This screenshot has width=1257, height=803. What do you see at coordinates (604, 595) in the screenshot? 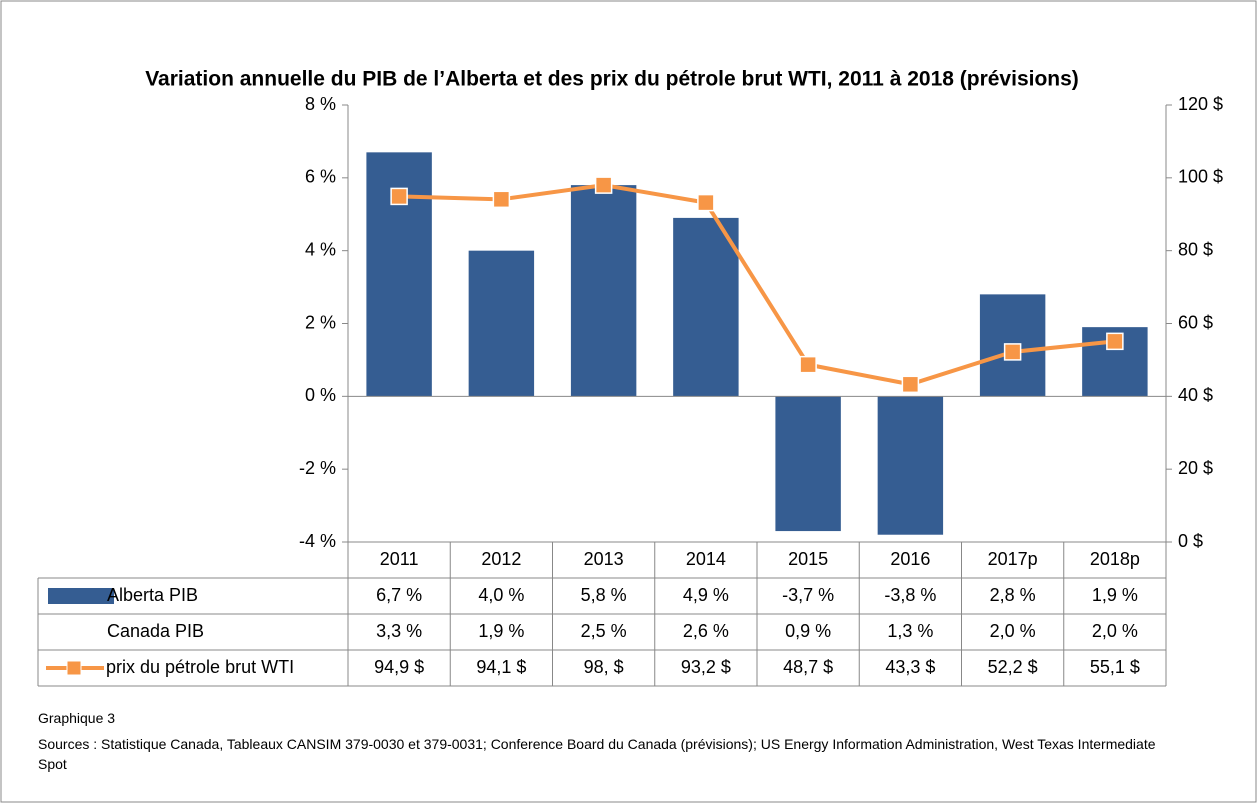
I see `table-cell: 5,8 %` at bounding box center [604, 595].